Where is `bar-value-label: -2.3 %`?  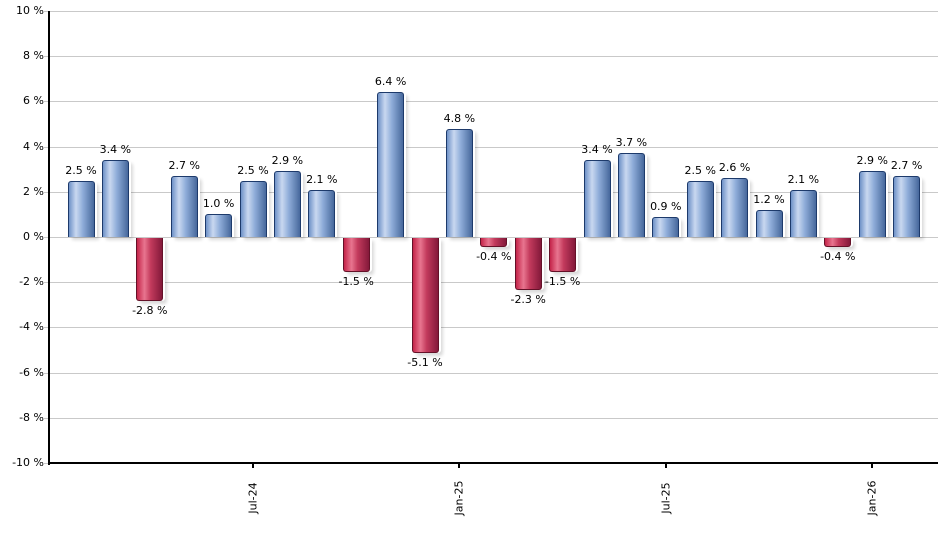
bar-value-label: -2.3 % is located at coordinates (528, 299).